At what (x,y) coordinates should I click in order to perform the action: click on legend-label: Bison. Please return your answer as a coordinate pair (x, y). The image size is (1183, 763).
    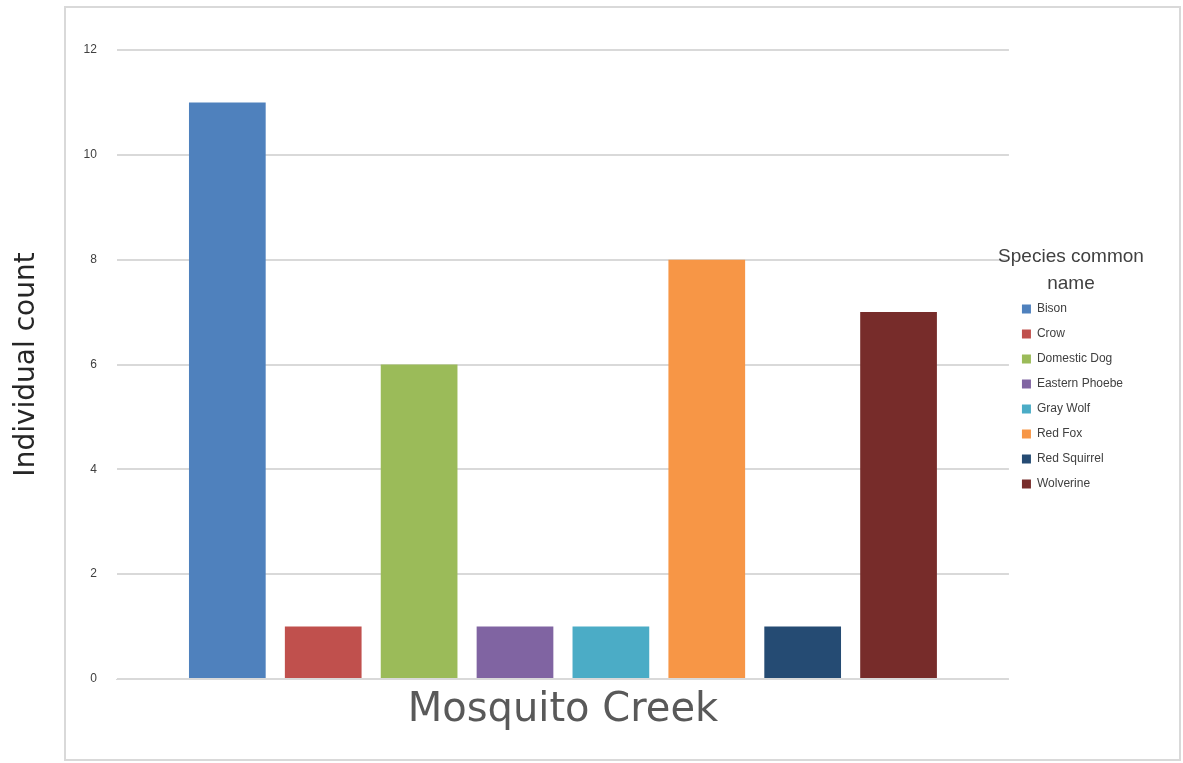
    Looking at the image, I should click on (1051, 308).